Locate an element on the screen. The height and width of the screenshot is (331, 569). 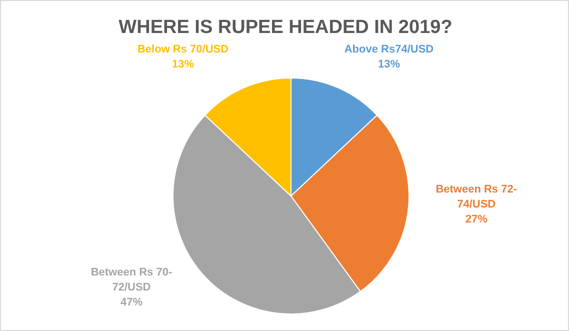
data-label: 27% is located at coordinates (476, 220).